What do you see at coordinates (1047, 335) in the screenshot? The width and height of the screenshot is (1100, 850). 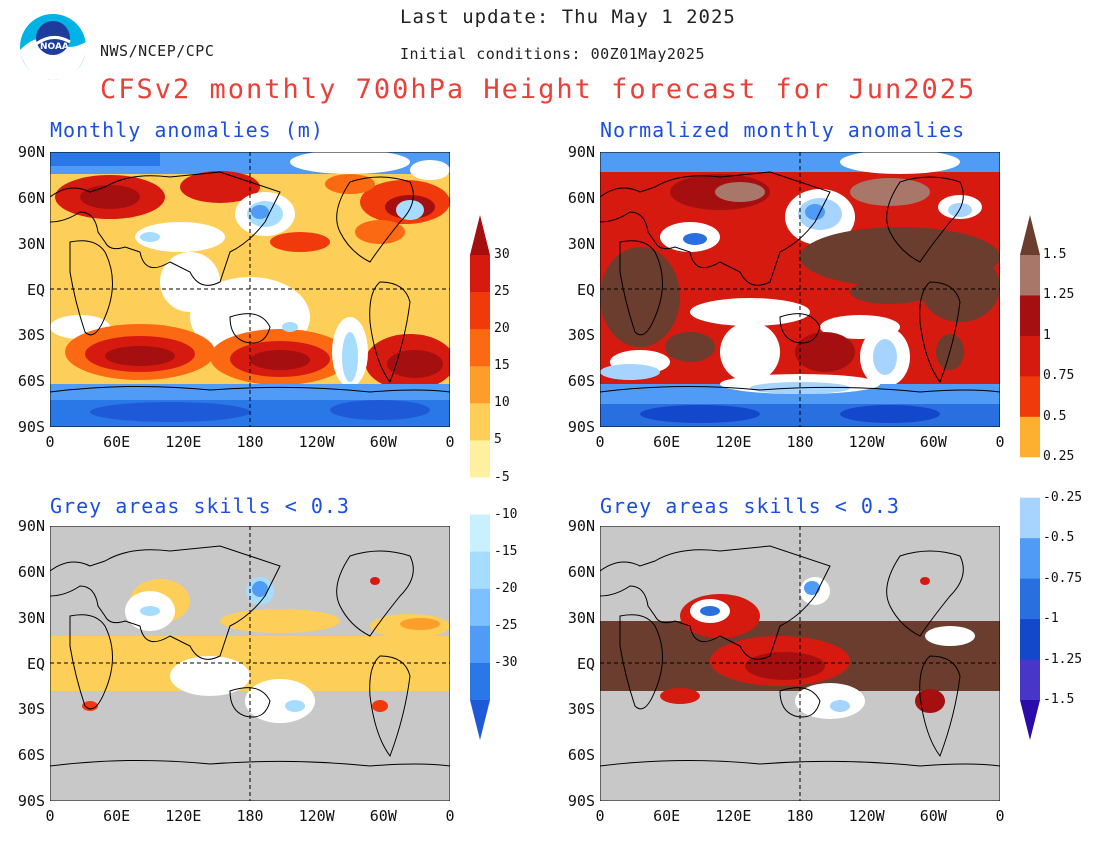 I see `colorbar-label: 1` at bounding box center [1047, 335].